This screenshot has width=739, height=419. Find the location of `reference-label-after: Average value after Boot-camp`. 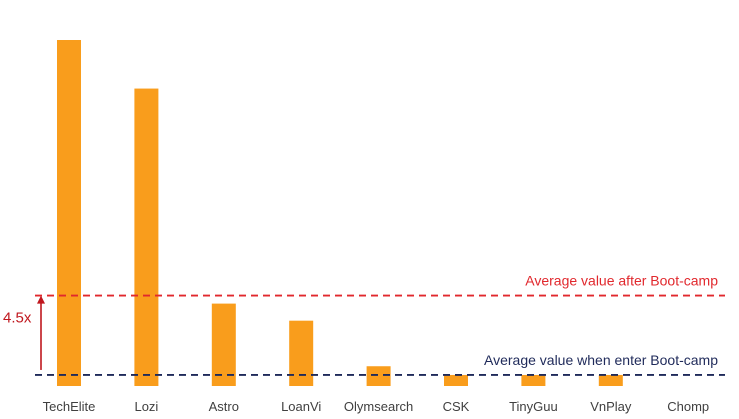

reference-label-after: Average value after Boot-camp is located at coordinates (621, 281).